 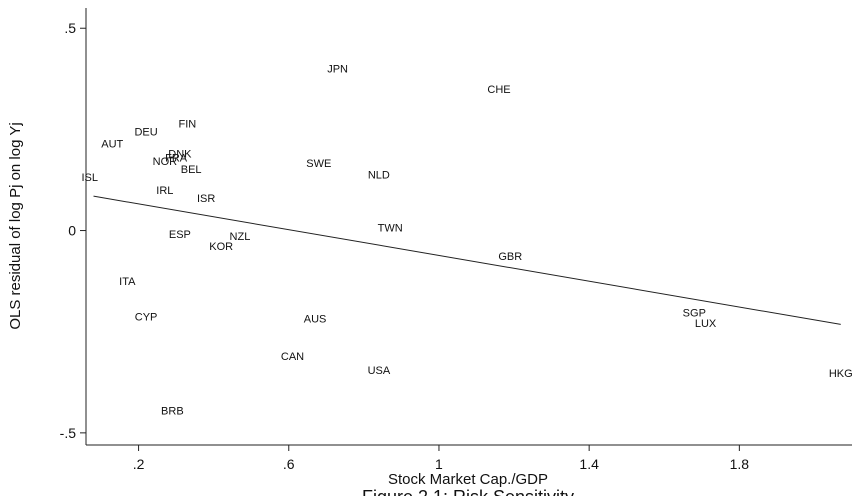 I want to click on point-label-dnk: DNK, so click(x=180, y=155).